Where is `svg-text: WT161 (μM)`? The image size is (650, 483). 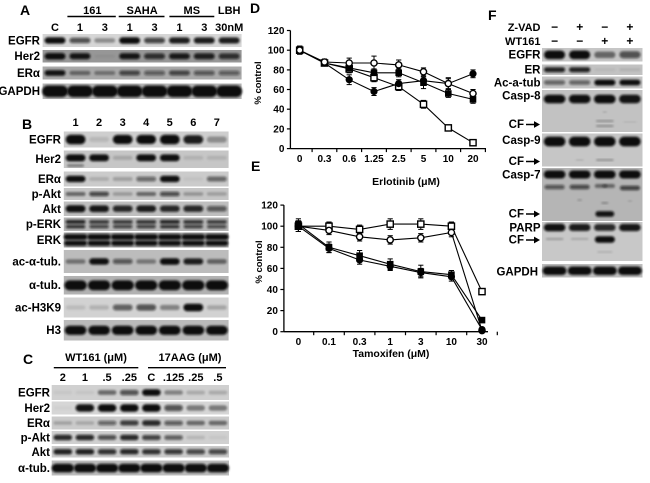 svg-text: WT161 (μM) is located at coordinates (96, 358).